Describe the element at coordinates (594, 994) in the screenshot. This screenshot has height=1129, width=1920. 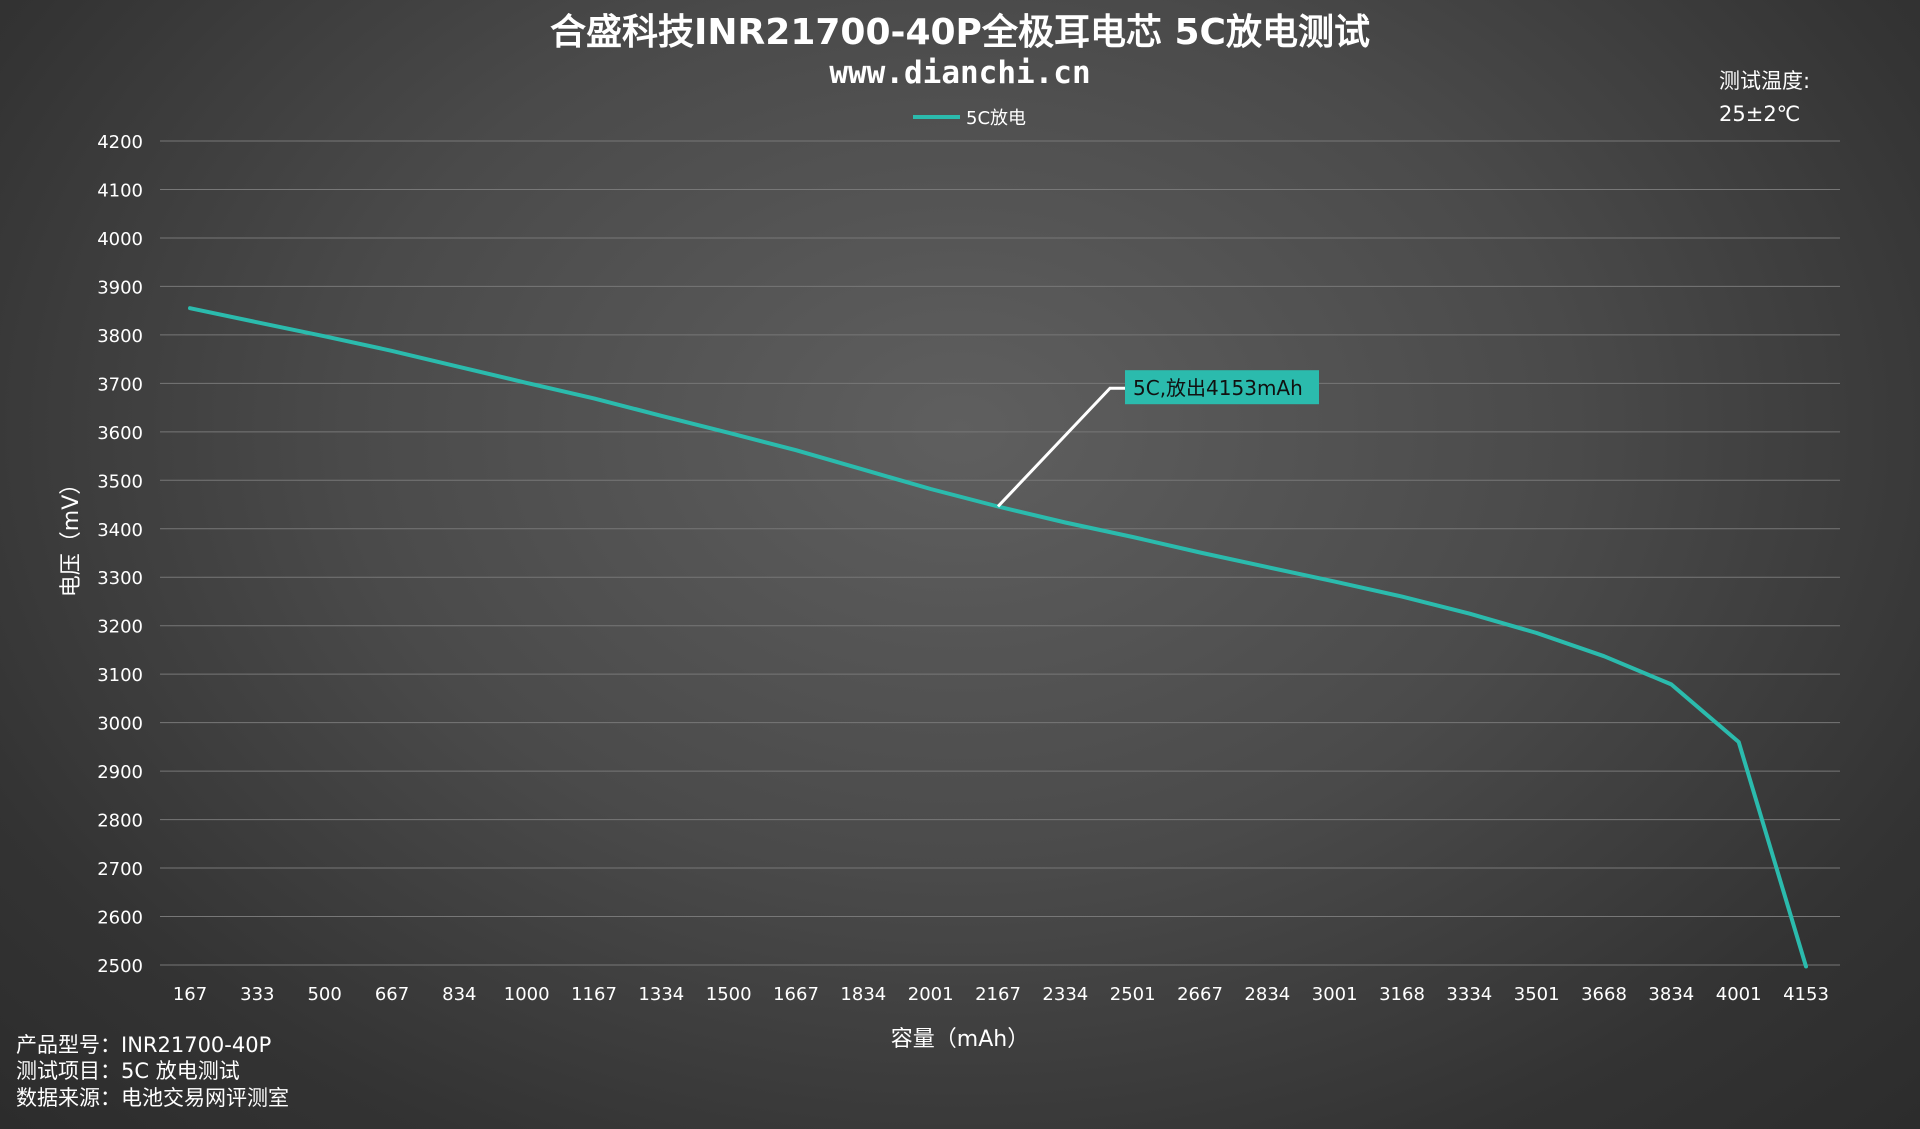
I see `x-tick-label: 1167` at that location.